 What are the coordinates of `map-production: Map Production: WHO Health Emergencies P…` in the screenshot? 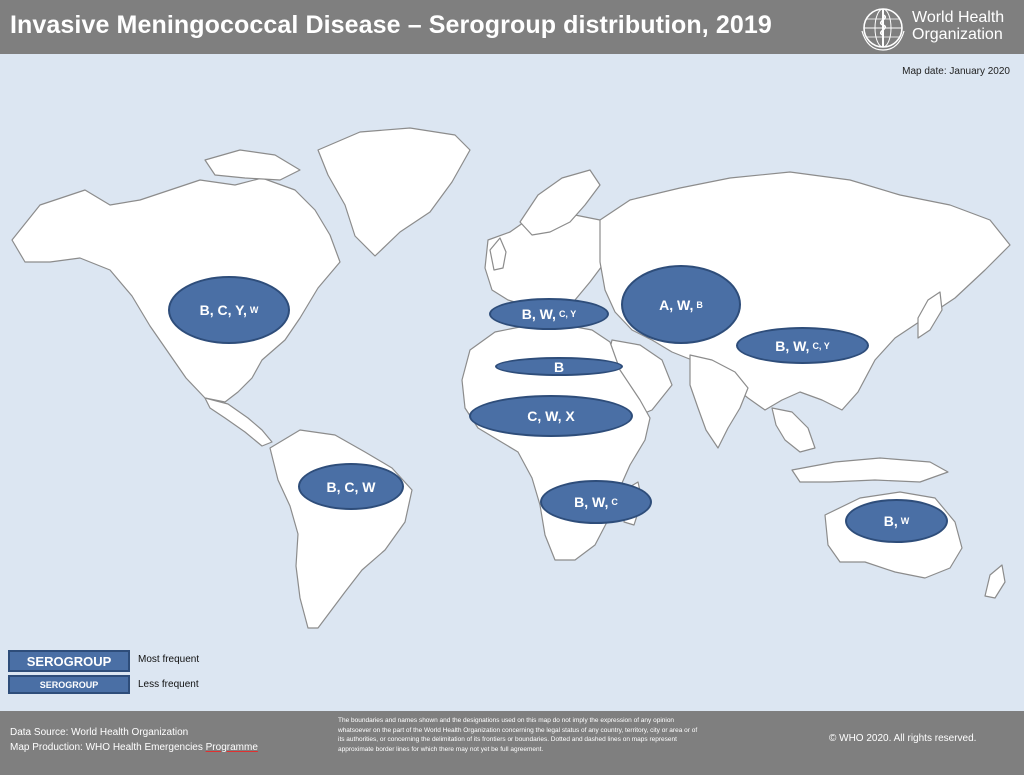 It's located at (134, 747).